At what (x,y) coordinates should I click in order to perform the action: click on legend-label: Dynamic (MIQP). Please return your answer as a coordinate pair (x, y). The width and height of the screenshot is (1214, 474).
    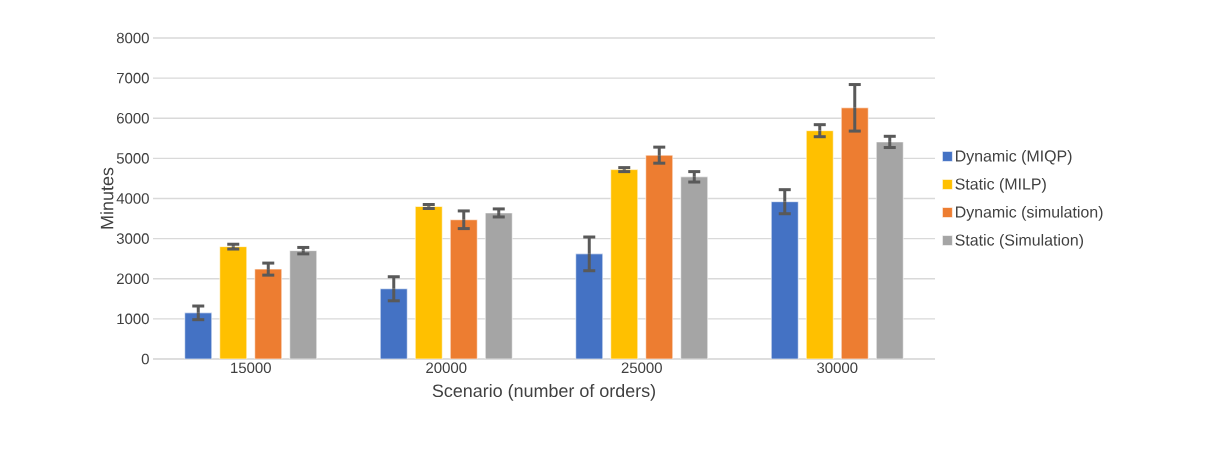
    Looking at the image, I should click on (1014, 157).